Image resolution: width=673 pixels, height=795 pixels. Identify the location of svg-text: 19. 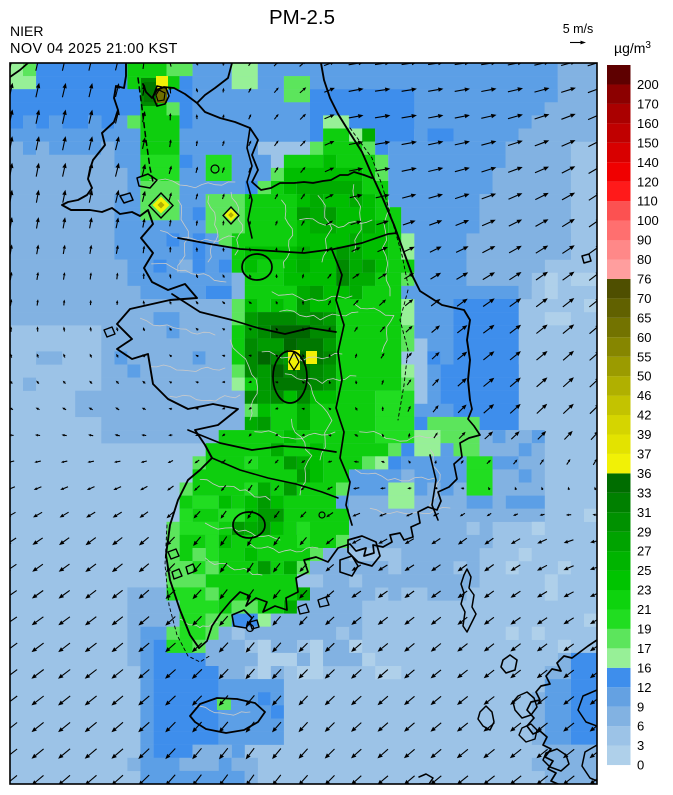
(644, 629).